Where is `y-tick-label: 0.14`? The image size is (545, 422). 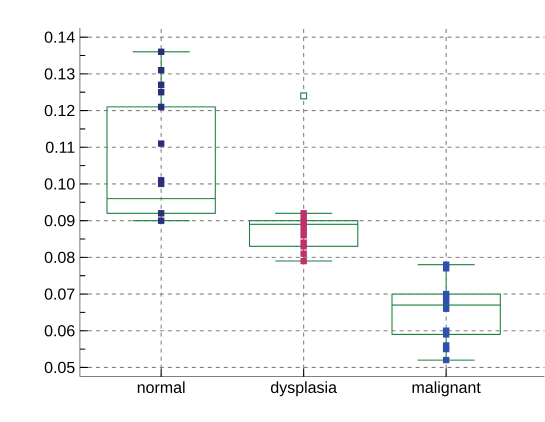 y-tick-label: 0.14 is located at coordinates (59, 38).